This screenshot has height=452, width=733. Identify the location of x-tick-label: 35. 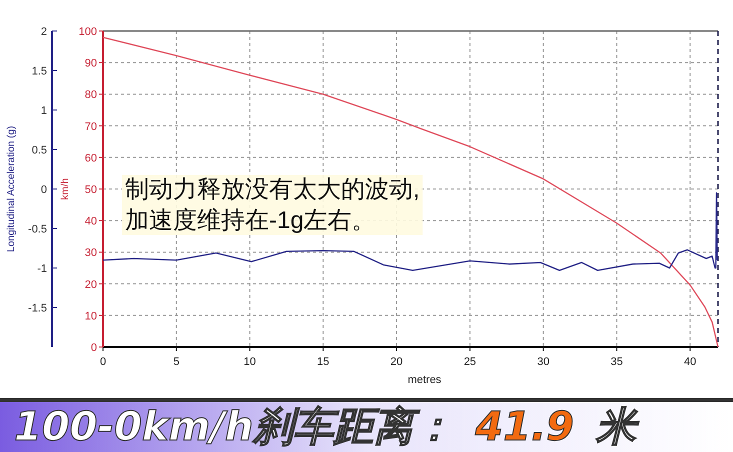
(616, 362).